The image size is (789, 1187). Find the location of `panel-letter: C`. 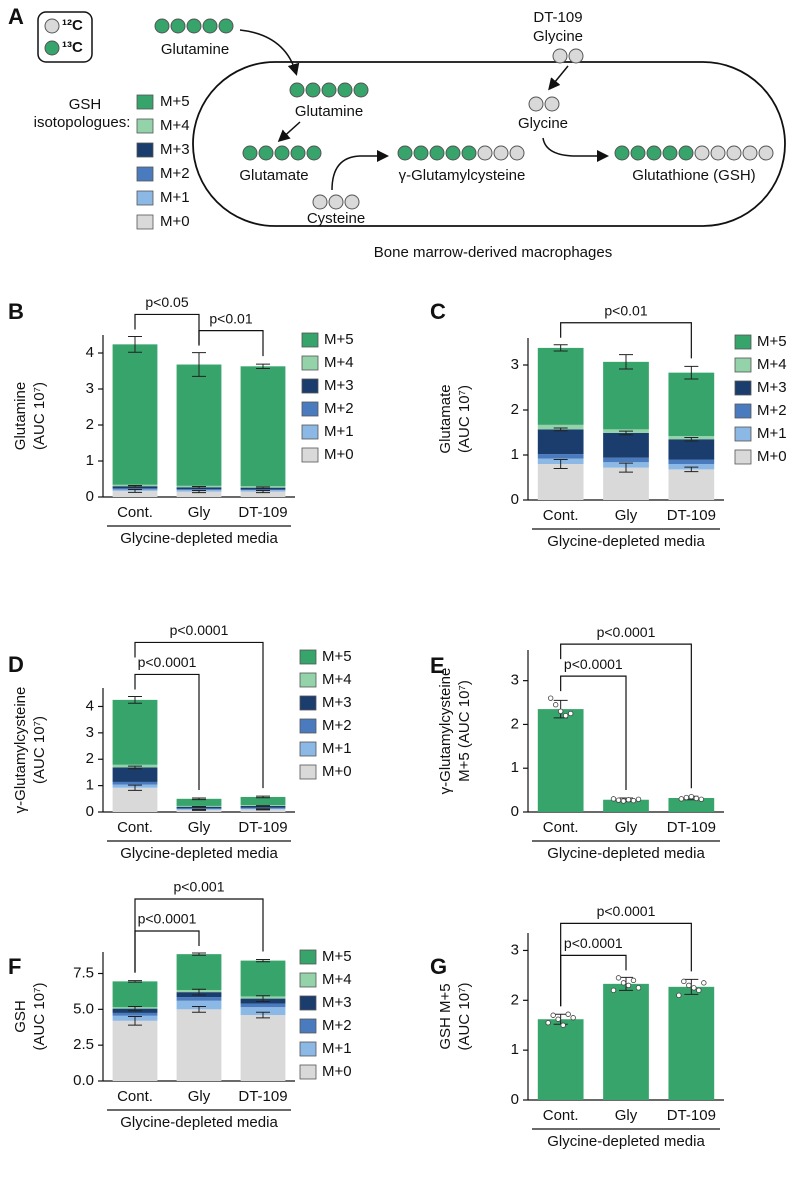

panel-letter: C is located at coordinates (438, 311).